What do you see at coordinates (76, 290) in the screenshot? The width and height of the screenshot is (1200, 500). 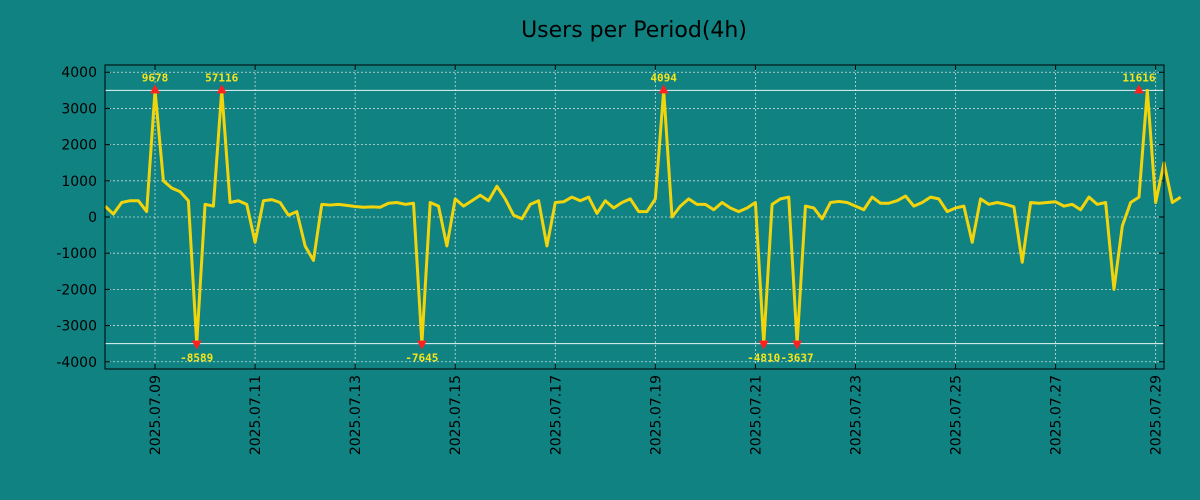 I see `y-tick-label: -2000` at bounding box center [76, 290].